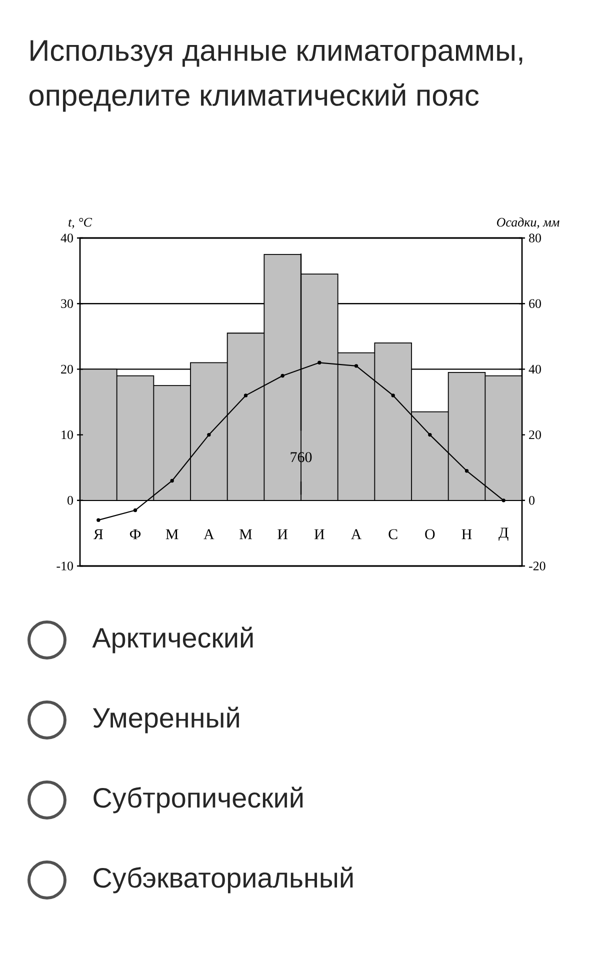  What do you see at coordinates (534, 369) in the screenshot?
I see `y2-tick-label: 40` at bounding box center [534, 369].